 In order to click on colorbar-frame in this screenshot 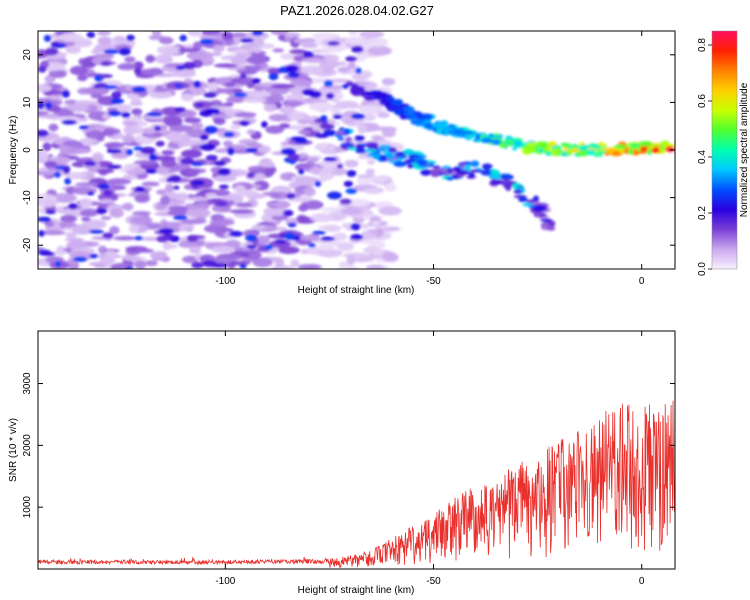, I will do `click(724, 150)`.